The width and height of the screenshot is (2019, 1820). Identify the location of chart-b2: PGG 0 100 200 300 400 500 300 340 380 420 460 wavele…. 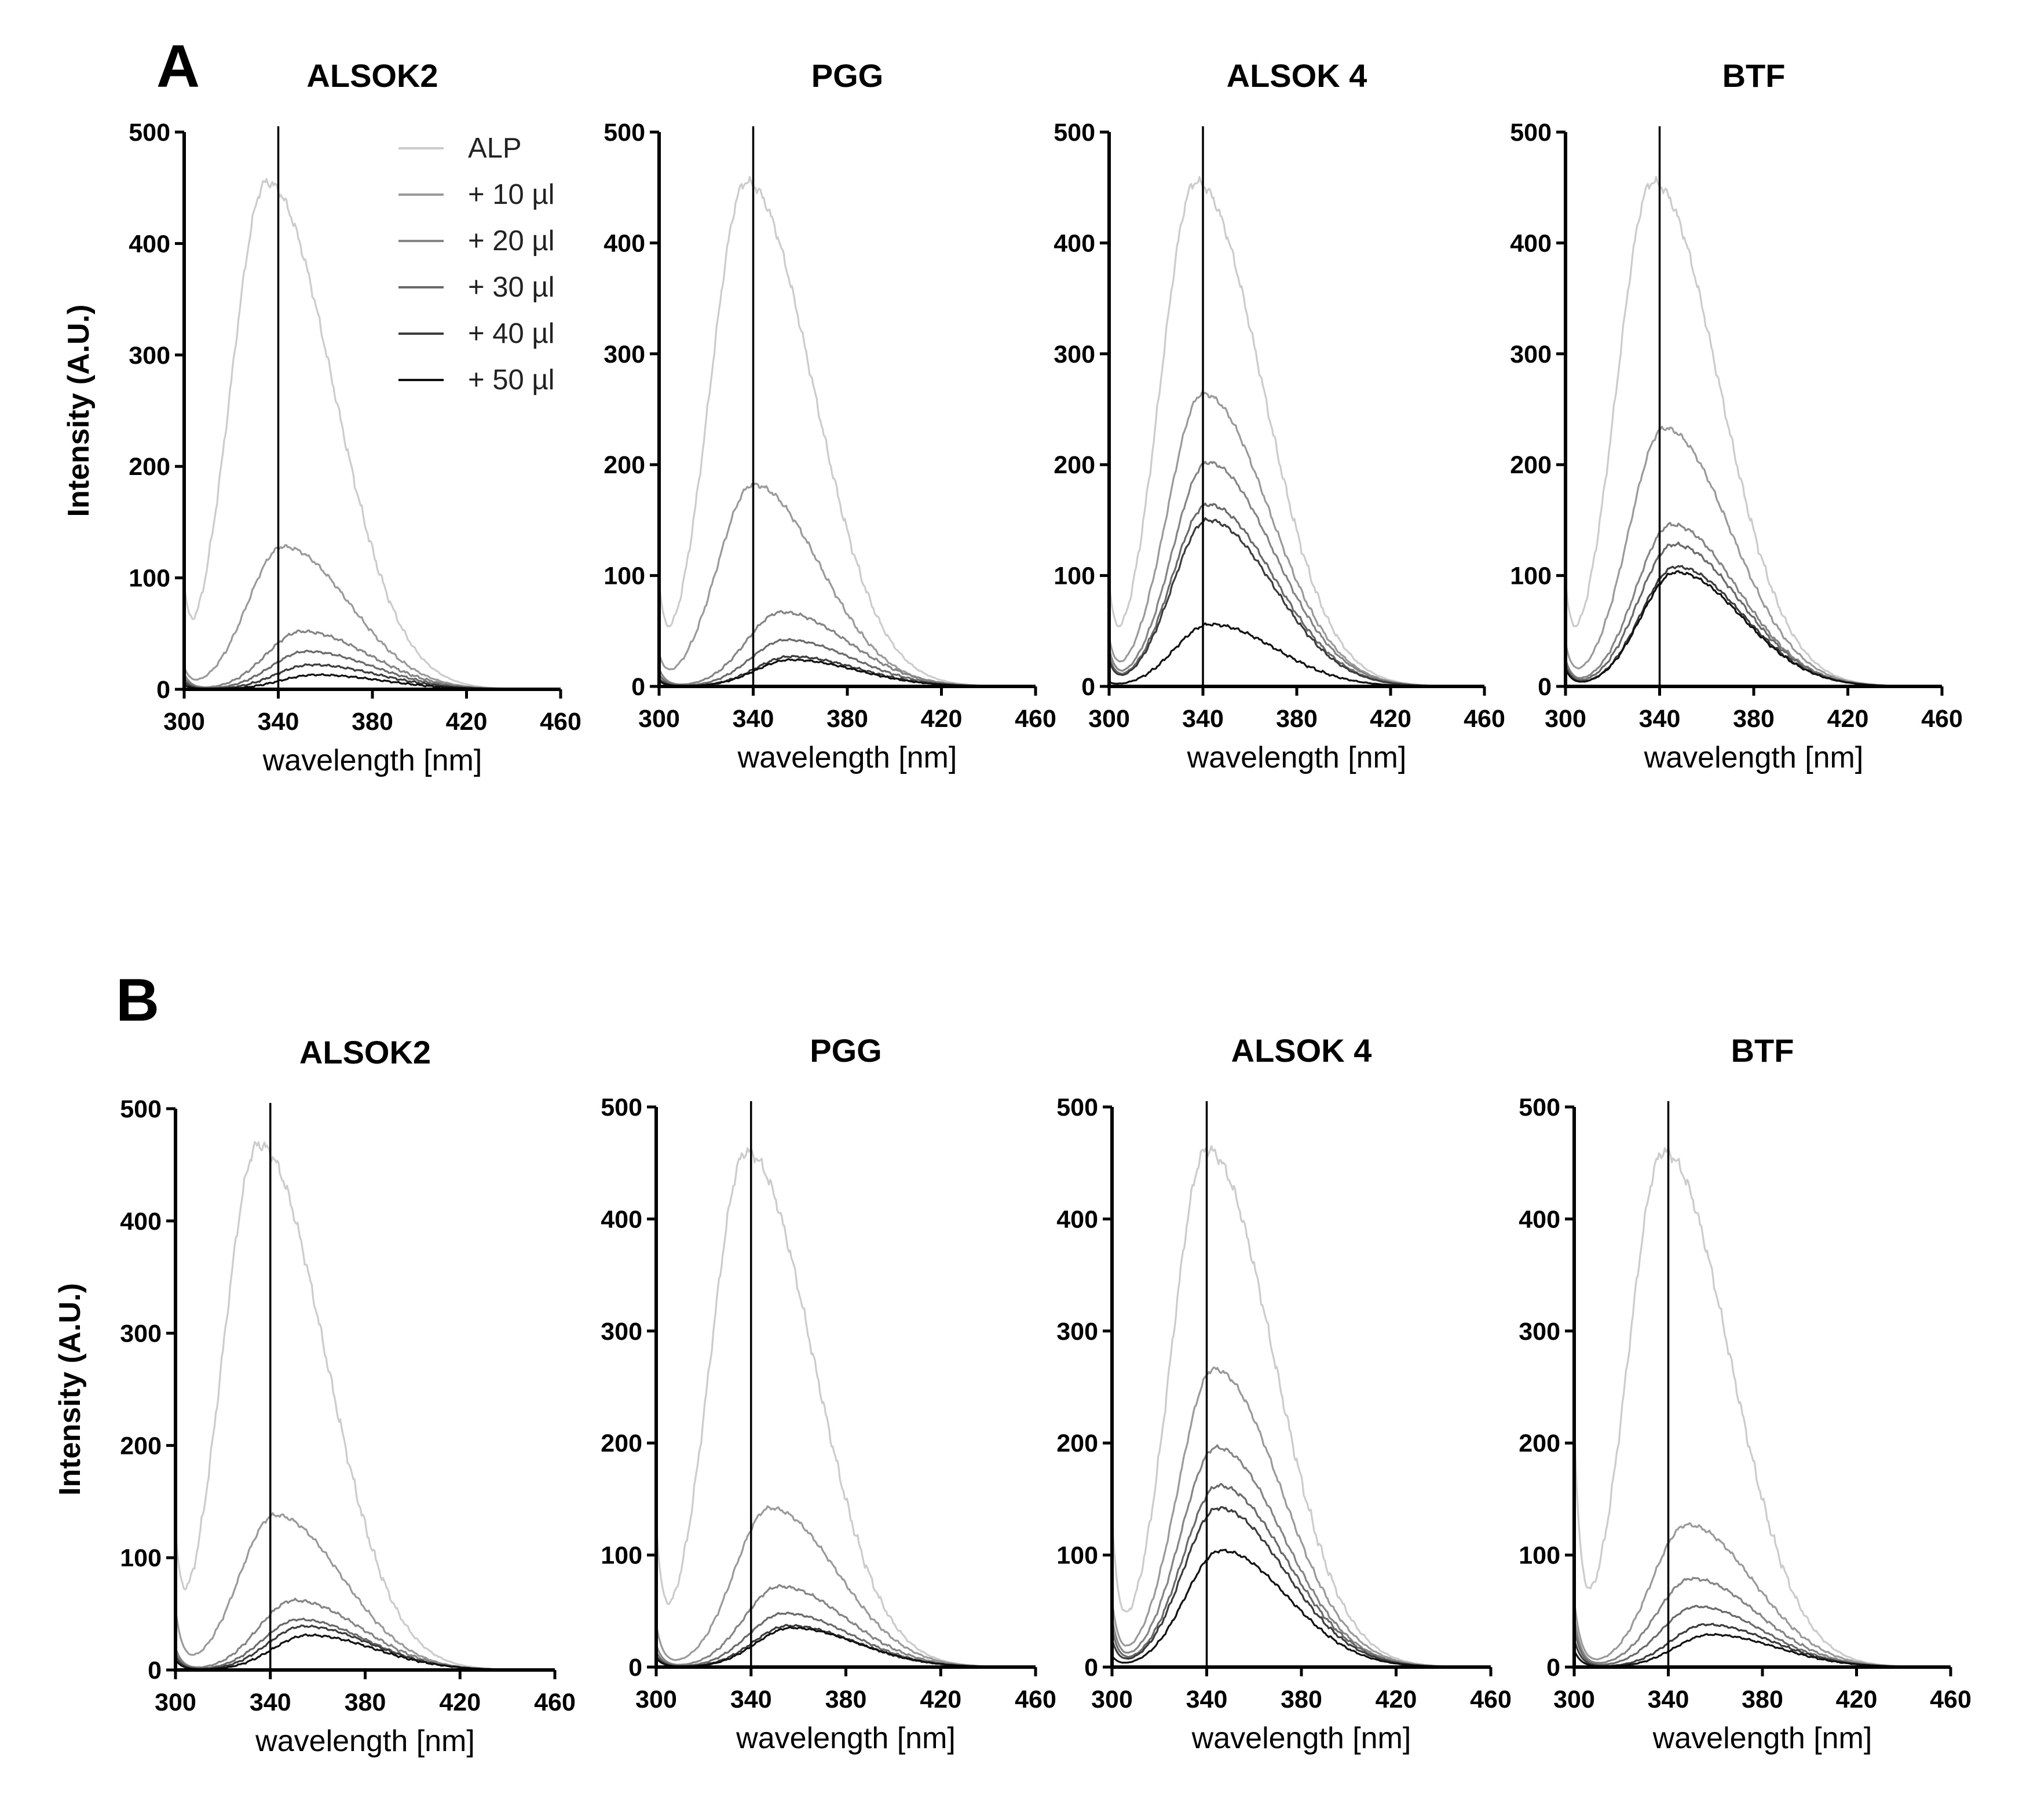
(829, 1394).